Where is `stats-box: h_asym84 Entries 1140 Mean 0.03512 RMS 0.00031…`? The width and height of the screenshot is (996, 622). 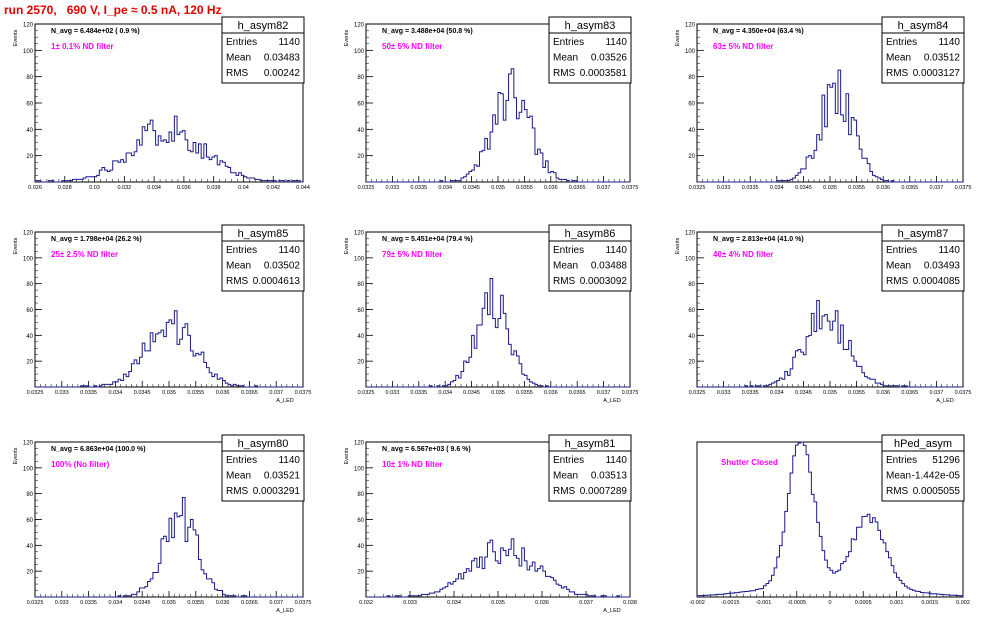
stats-box: h_asym84 Entries 1140 Mean 0.03512 RMS 0.00031… is located at coordinates (923, 50).